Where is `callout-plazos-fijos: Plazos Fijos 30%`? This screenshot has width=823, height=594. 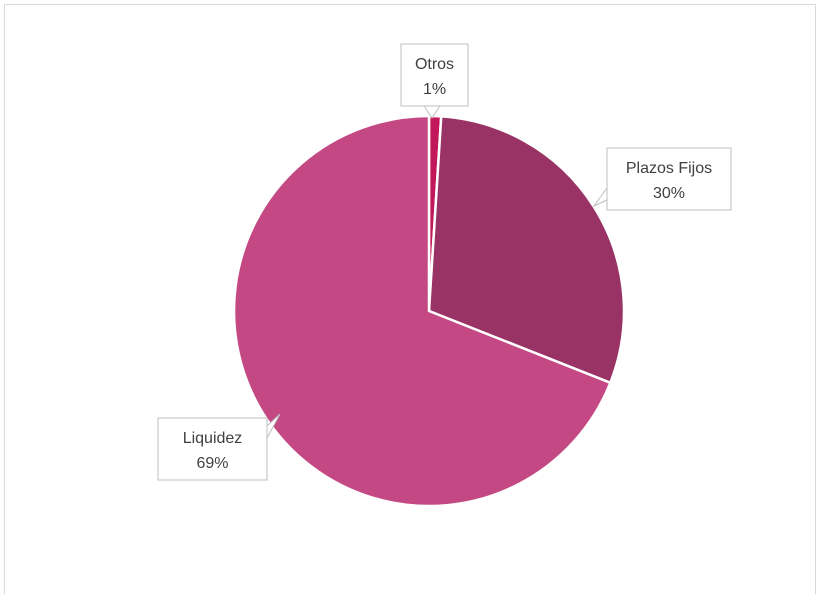 callout-plazos-fijos: Plazos Fijos 30% is located at coordinates (662, 179).